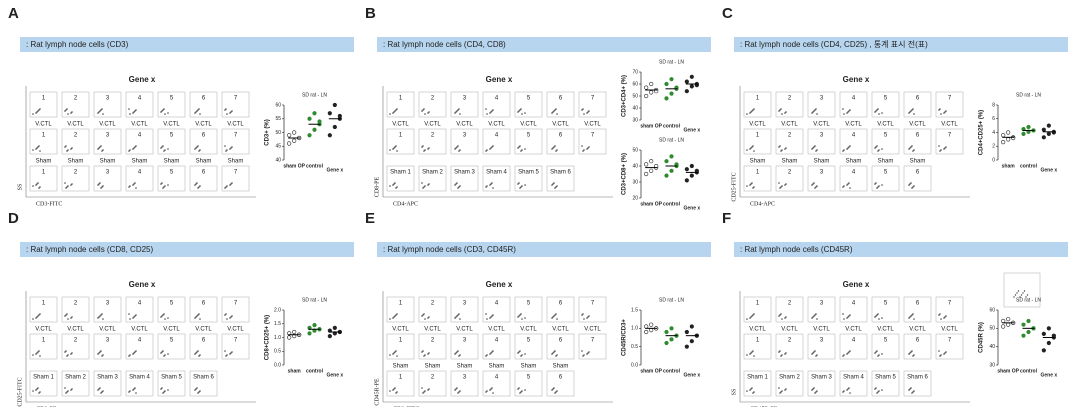 This screenshot has width=1072, height=407. Describe the element at coordinates (1048, 375) in the screenshot. I see `x-tick-label: Gene x` at that location.